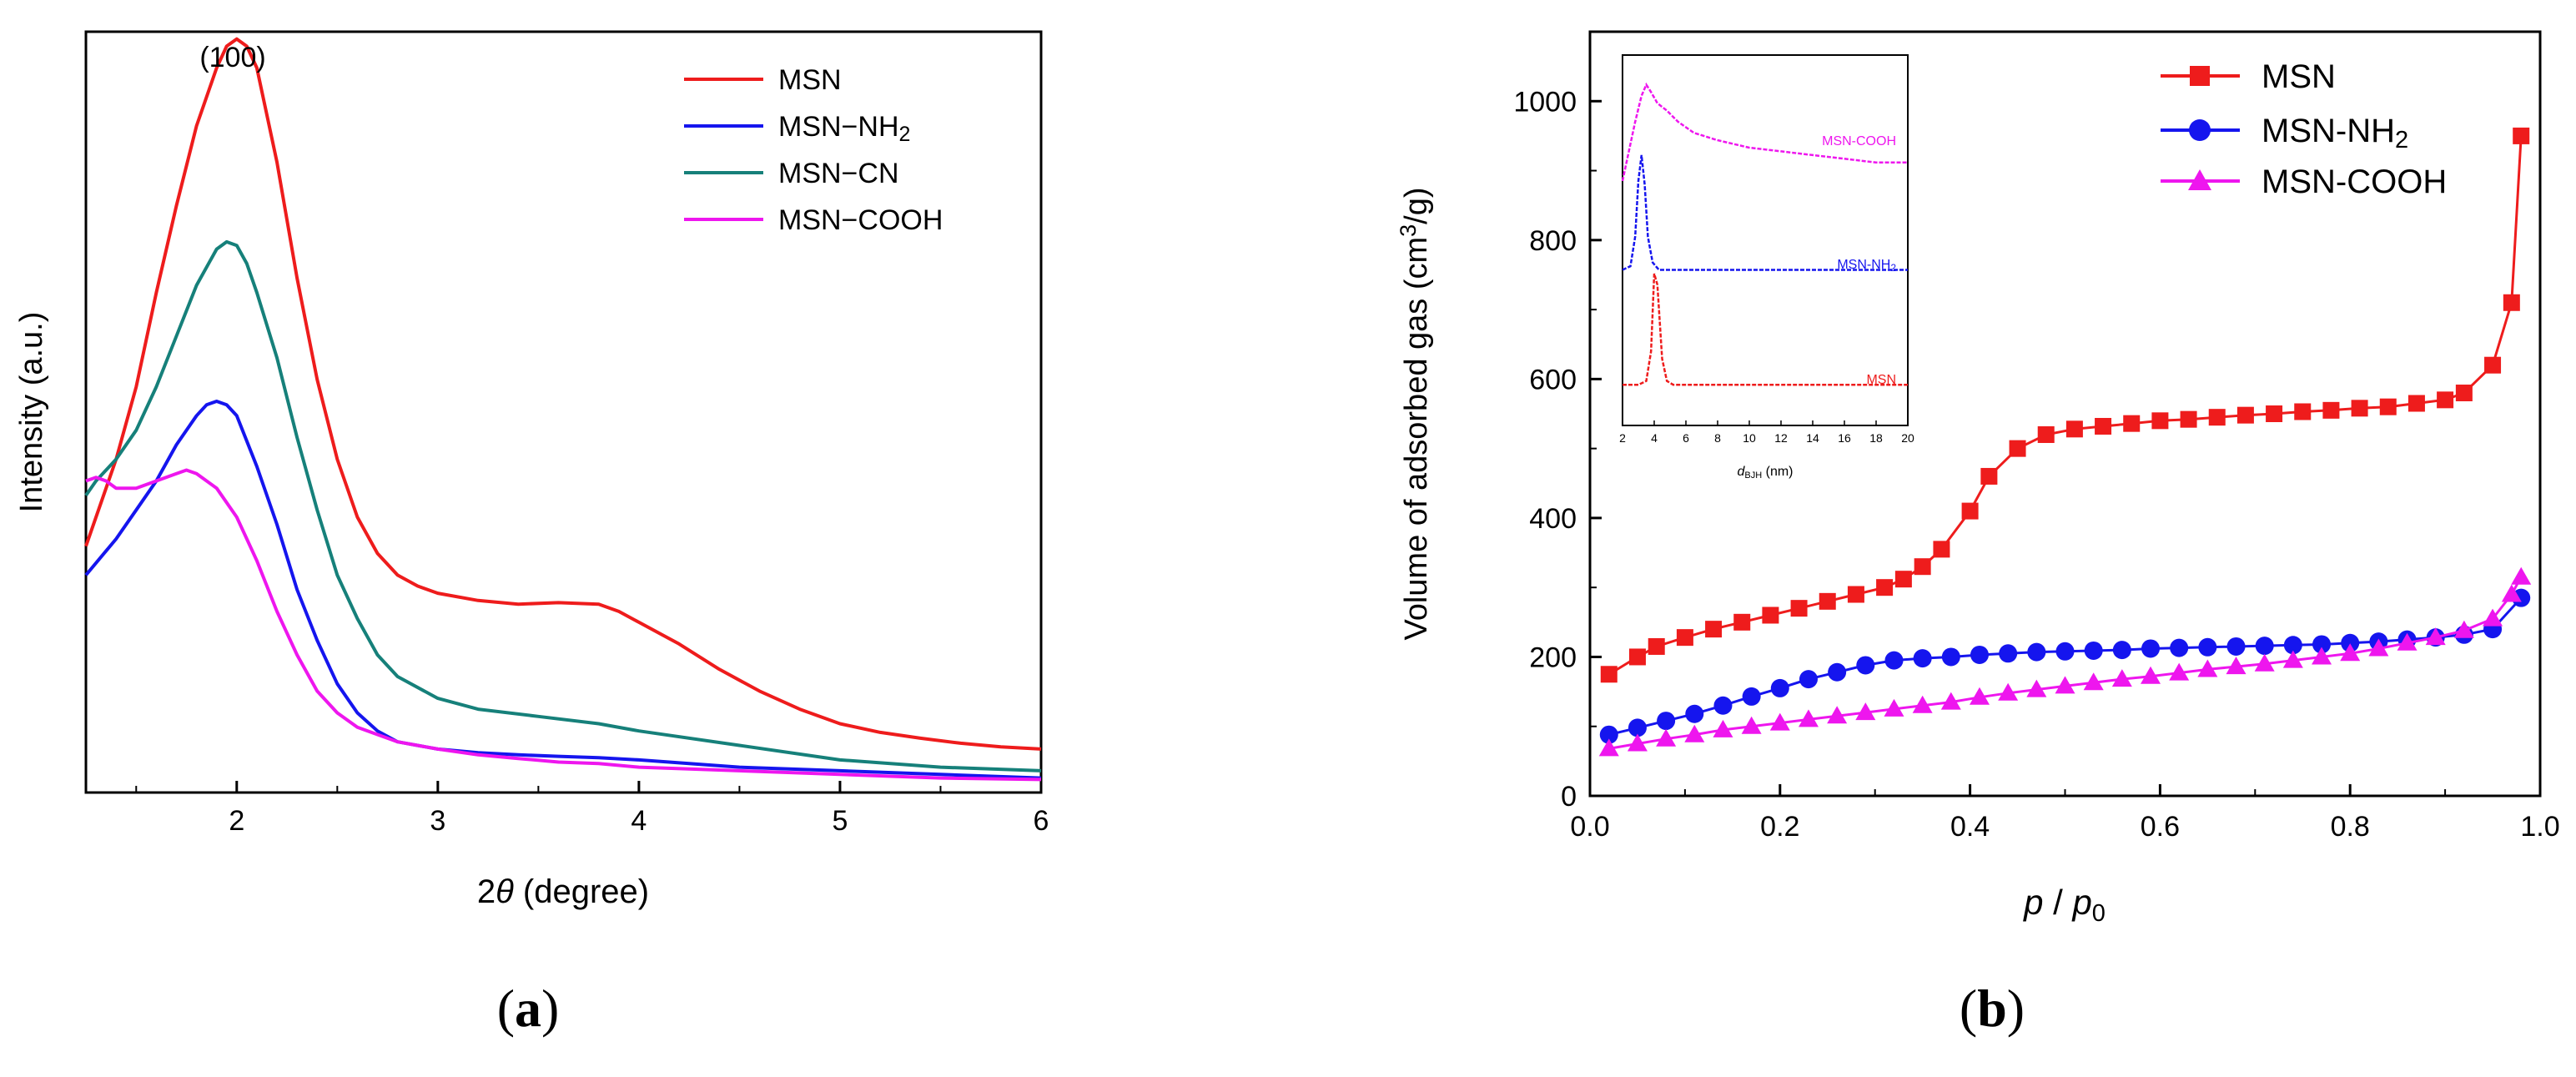 The width and height of the screenshot is (2576, 1077). I want to click on x-tick-label-0.8: 0.8, so click(2350, 827).